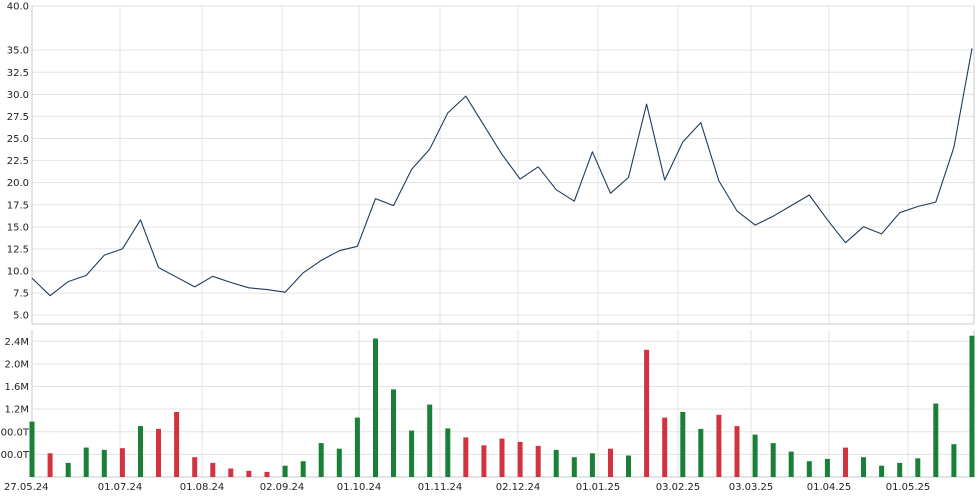  Describe the element at coordinates (16, 387) in the screenshot. I see `volume-y-tick-label: 1.6M` at that location.